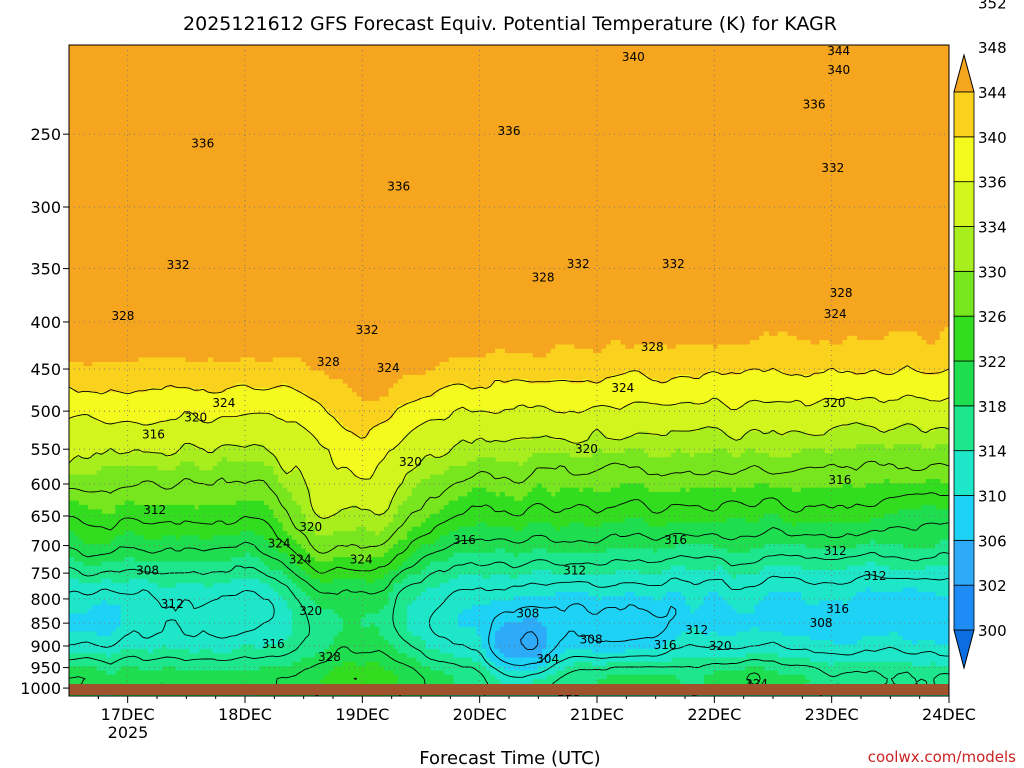  Describe the element at coordinates (547, 659) in the screenshot. I see `contour-label-49: 304` at that location.